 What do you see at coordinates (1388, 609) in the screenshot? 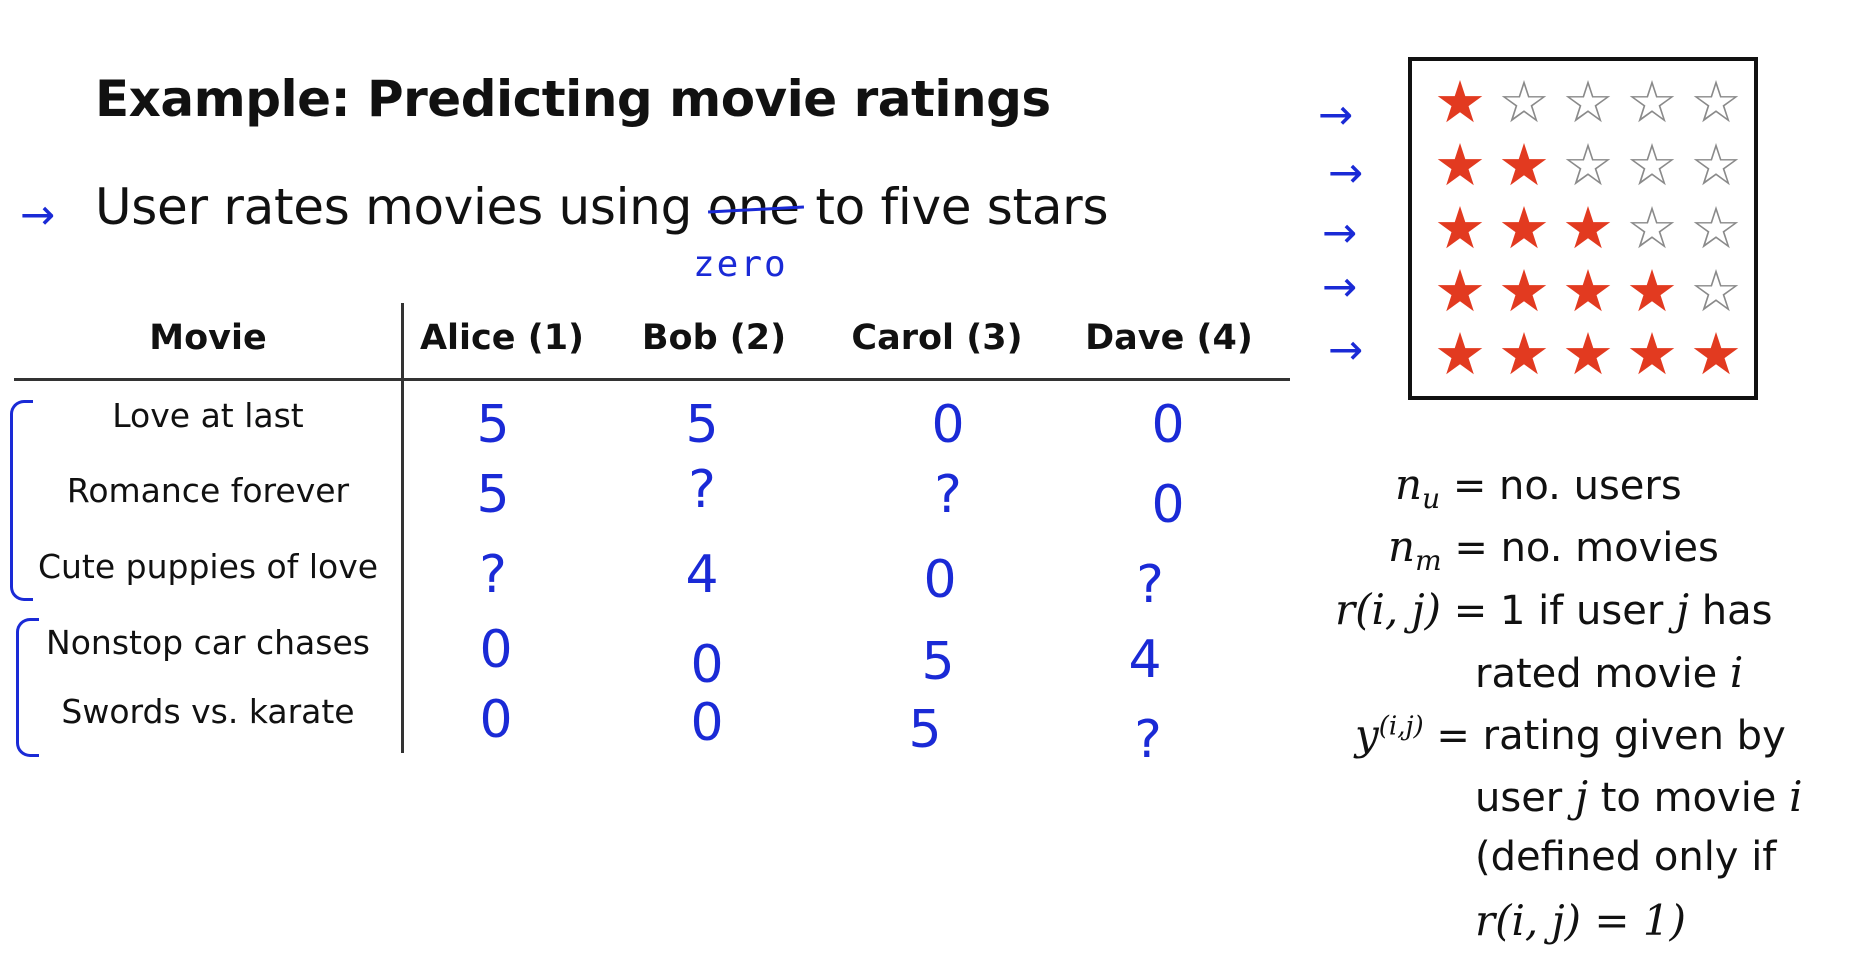
I see `math-r: r(i, j)` at bounding box center [1388, 609].